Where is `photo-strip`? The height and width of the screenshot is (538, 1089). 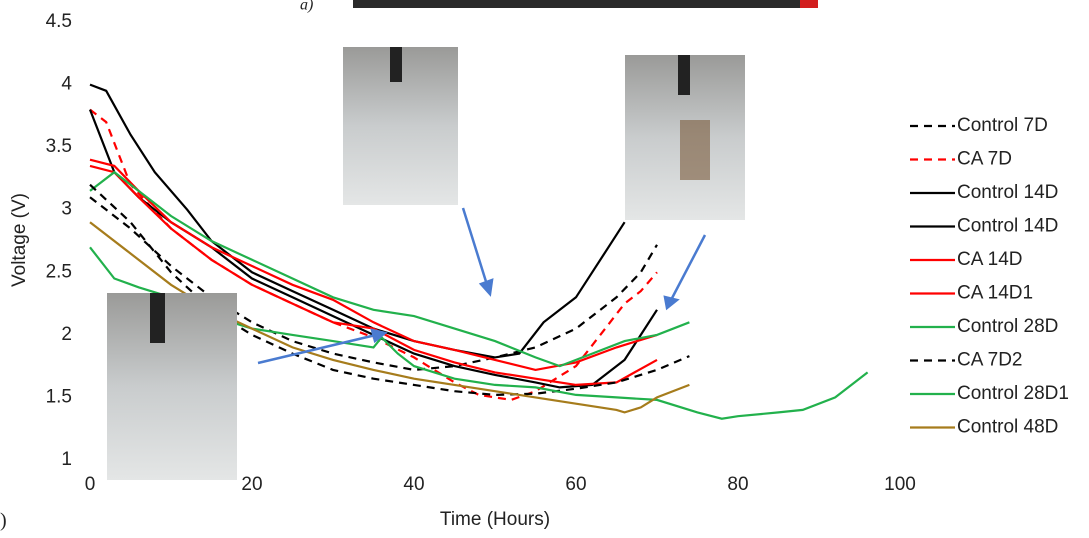 photo-strip is located at coordinates (585, 4).